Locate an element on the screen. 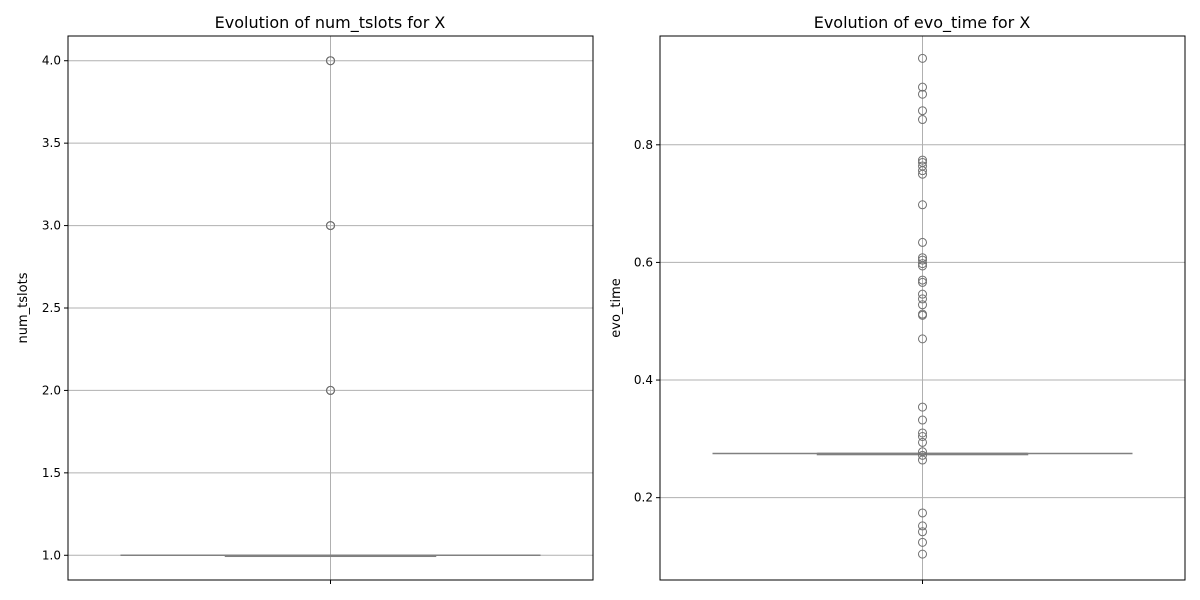 Image resolution: width=1200 pixels, height=600 pixels. y-tick-label: 0.2 is located at coordinates (643, 498).